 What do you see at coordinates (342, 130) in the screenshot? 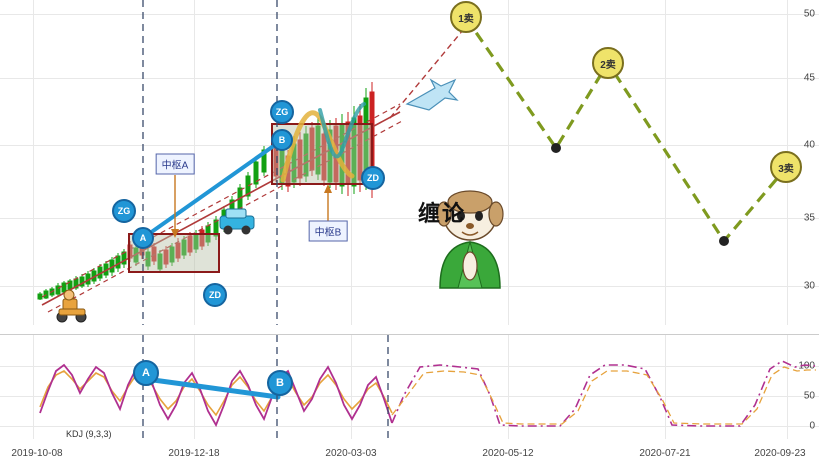
I see `inner-teal-curve` at bounding box center [342, 130].